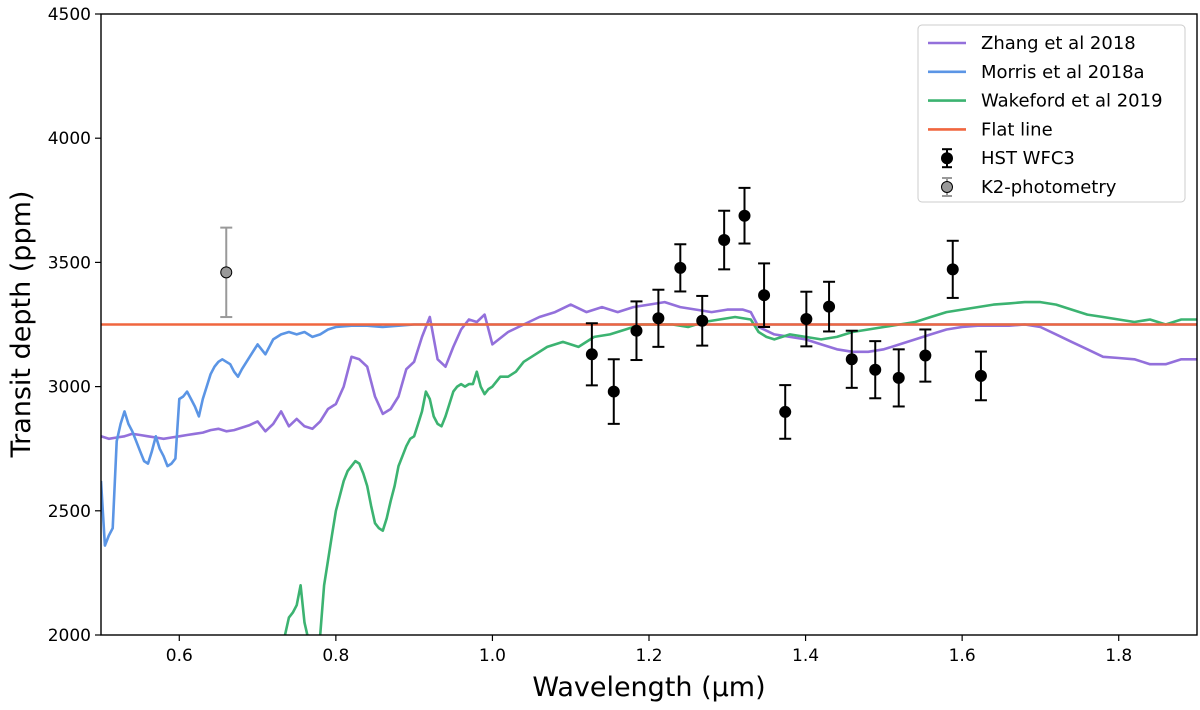 The width and height of the screenshot is (1200, 710). I want to click on x-tick-label: 1.8, so click(1118, 656).